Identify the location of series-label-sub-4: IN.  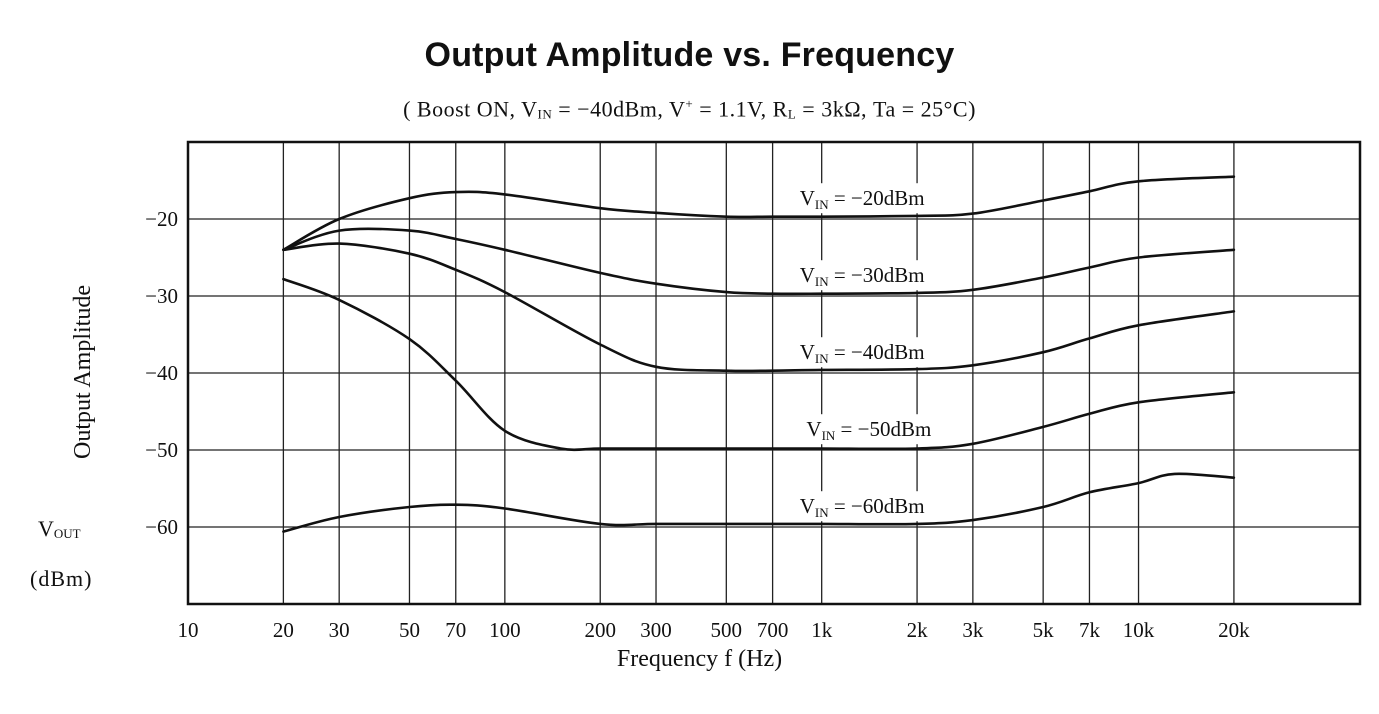
(822, 512).